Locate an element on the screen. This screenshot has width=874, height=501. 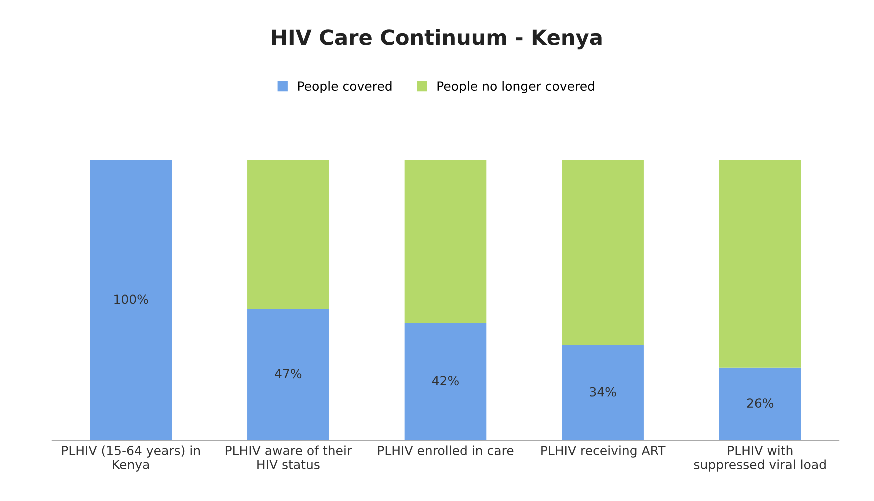
data-label: 42% is located at coordinates (445, 381).